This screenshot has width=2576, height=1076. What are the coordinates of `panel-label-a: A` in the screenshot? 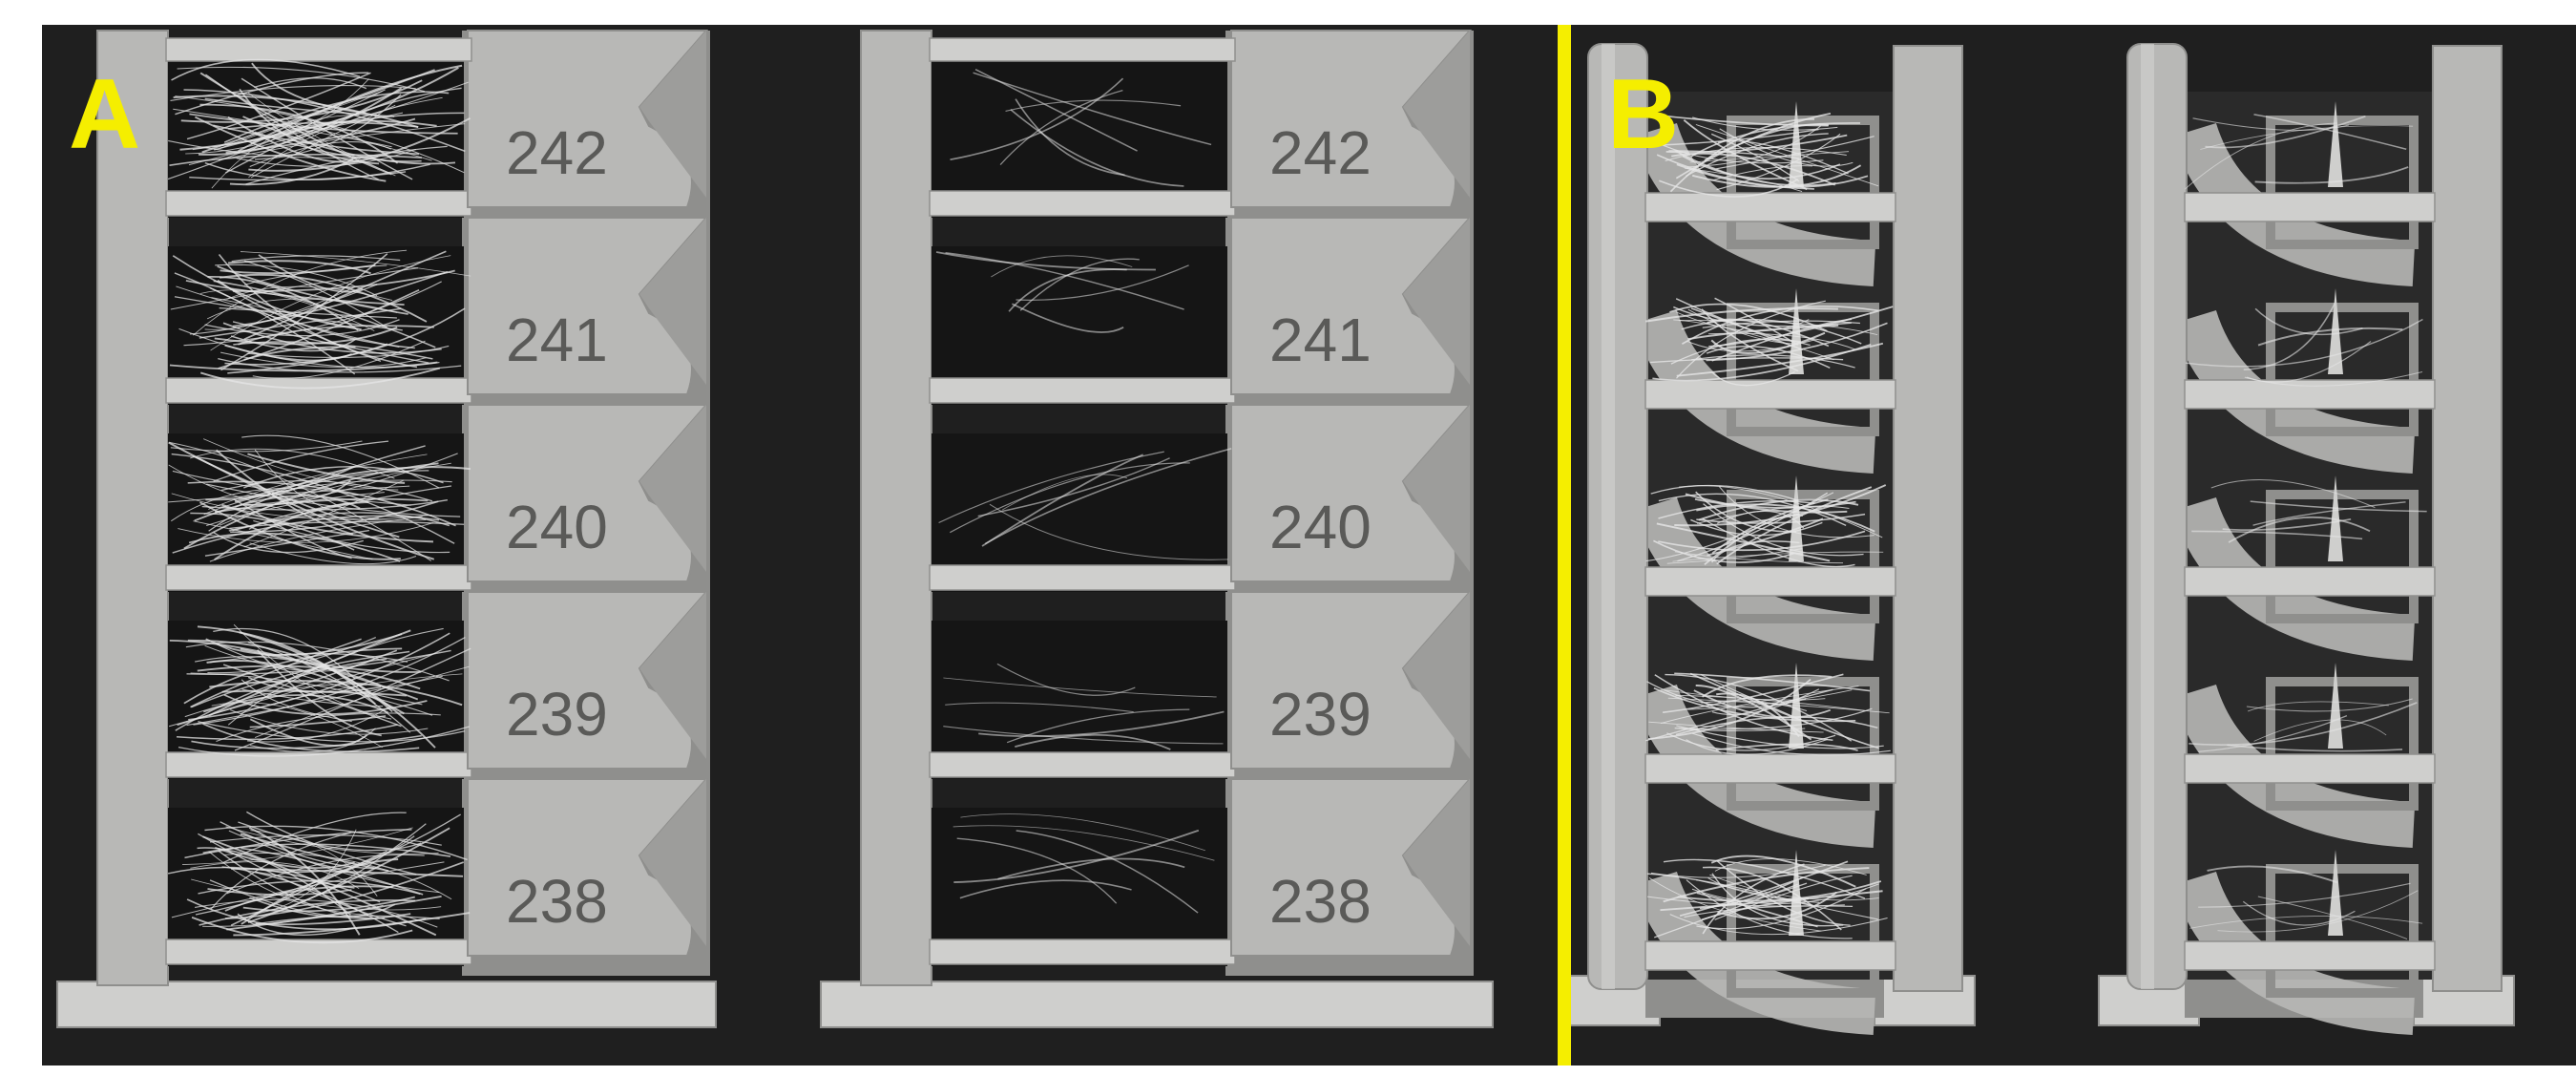 It's located at (105, 114).